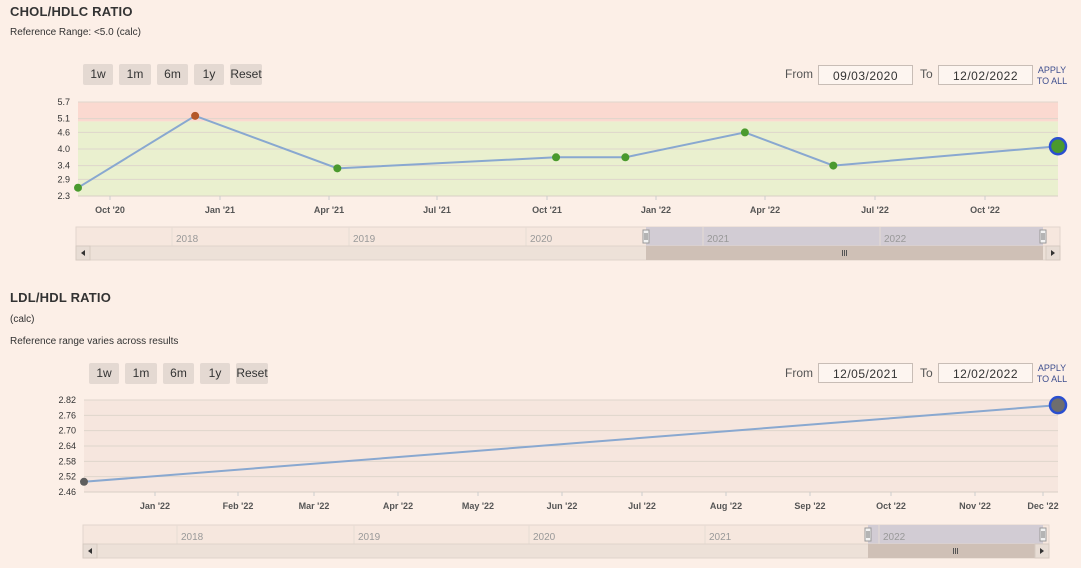  I want to click on reference-range: Reference range varies across results, so click(94, 341).